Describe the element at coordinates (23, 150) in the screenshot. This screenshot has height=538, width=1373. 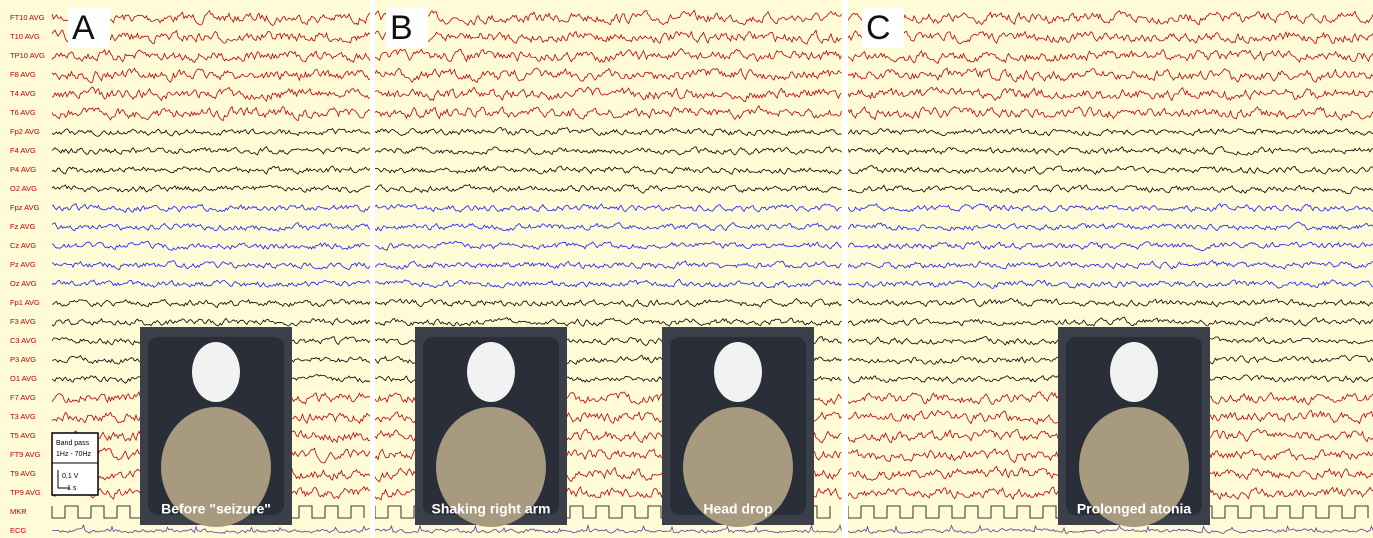
I see `channel-label: F4 AVG` at that location.